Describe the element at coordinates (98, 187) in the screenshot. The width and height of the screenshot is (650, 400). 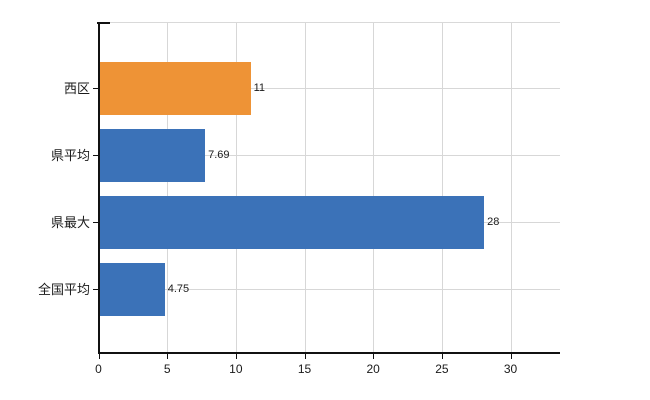
I see `y-axis-line` at that location.